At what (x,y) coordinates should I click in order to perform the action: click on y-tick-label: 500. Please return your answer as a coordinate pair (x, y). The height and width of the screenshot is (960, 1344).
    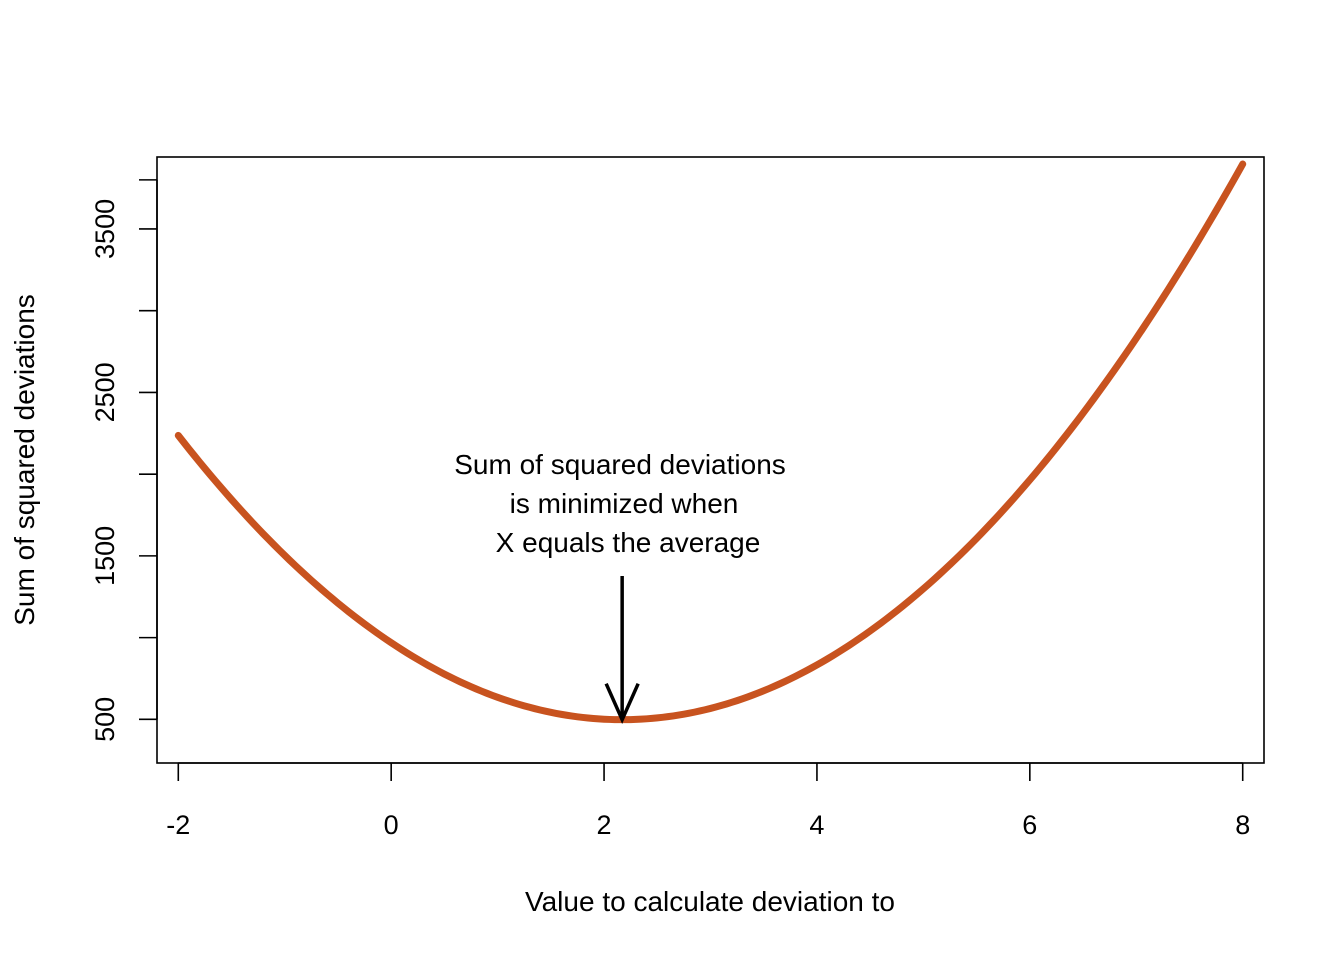
    Looking at the image, I should click on (105, 719).